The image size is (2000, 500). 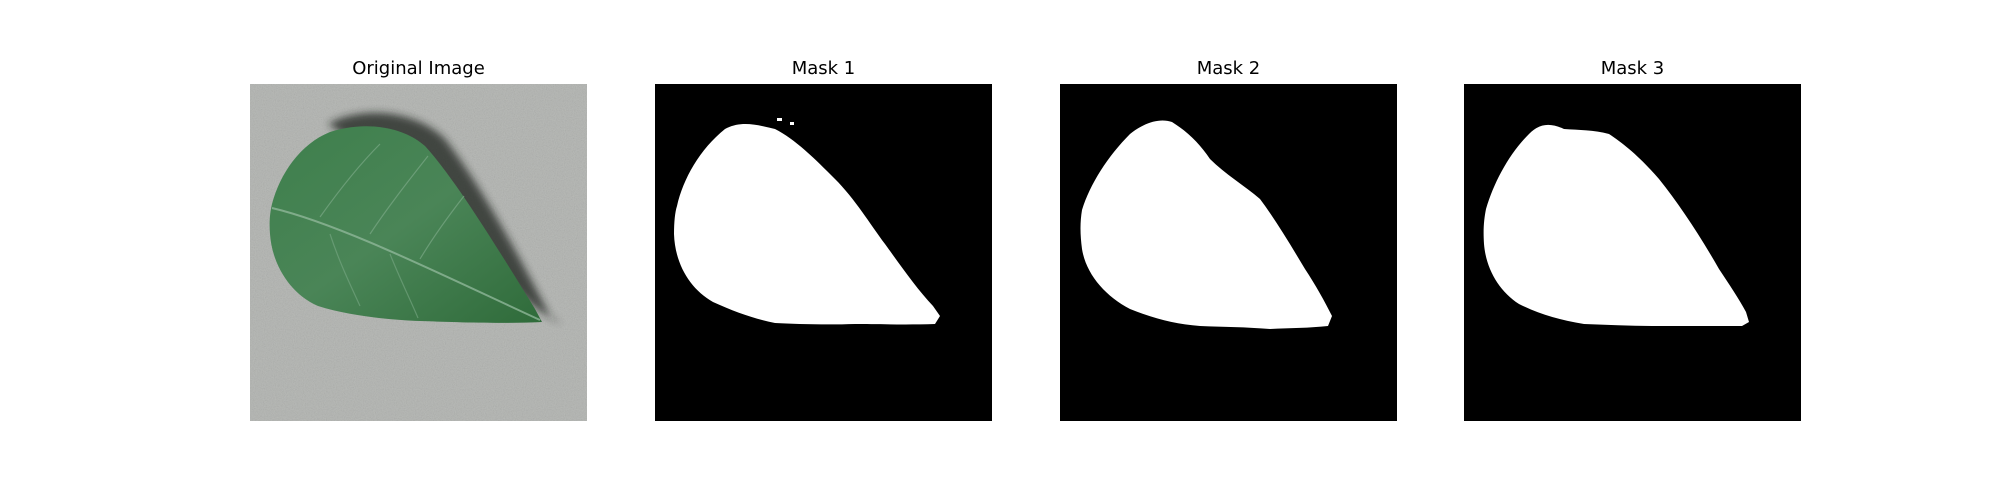 I want to click on panel-title: Original Image, so click(x=418, y=68).